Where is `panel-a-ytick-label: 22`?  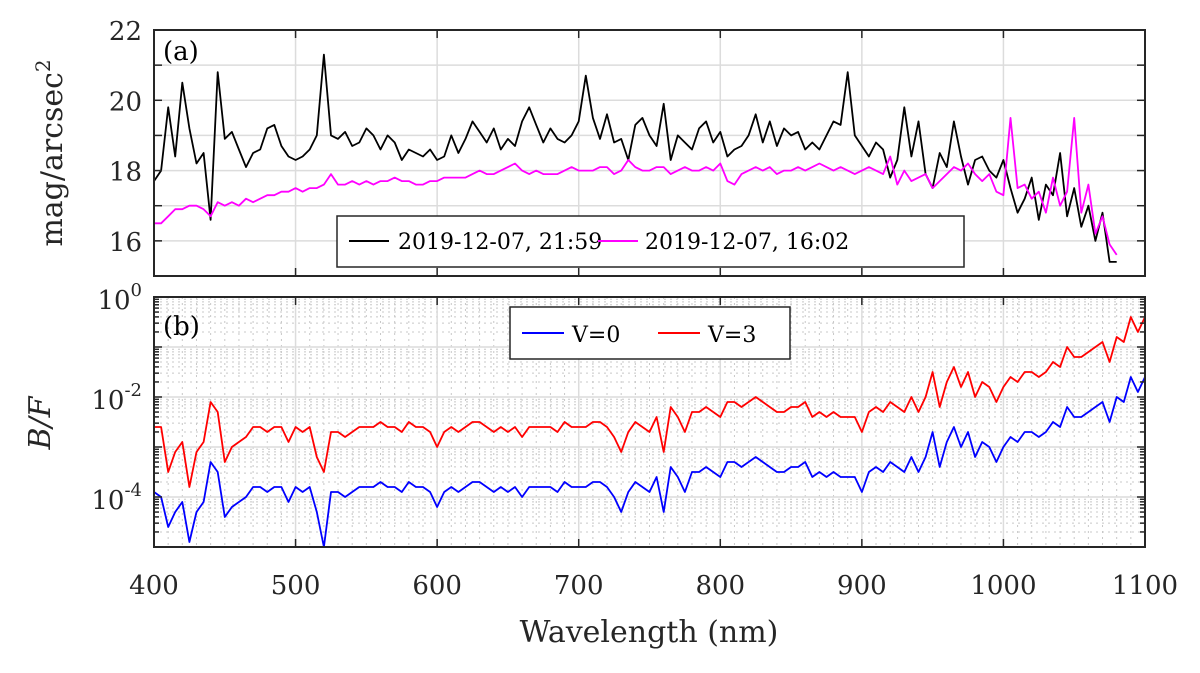
panel-a-ytick-label: 22 is located at coordinates (125, 32).